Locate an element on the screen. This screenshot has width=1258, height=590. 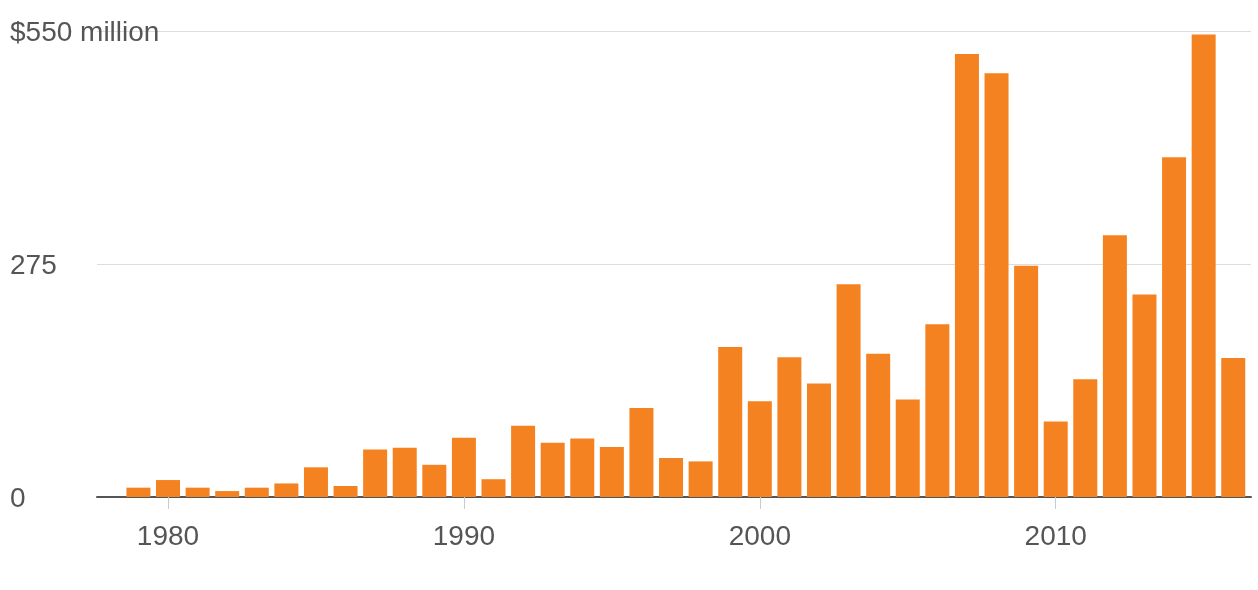
x-tick-label: 2010 is located at coordinates (1055, 535).